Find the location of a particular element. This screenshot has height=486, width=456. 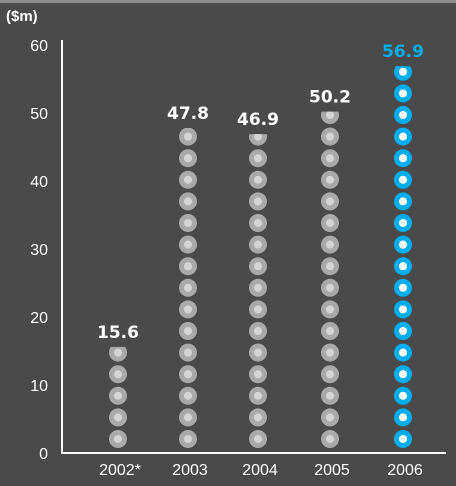

y-tick-label: 10 is located at coordinates (39, 386).